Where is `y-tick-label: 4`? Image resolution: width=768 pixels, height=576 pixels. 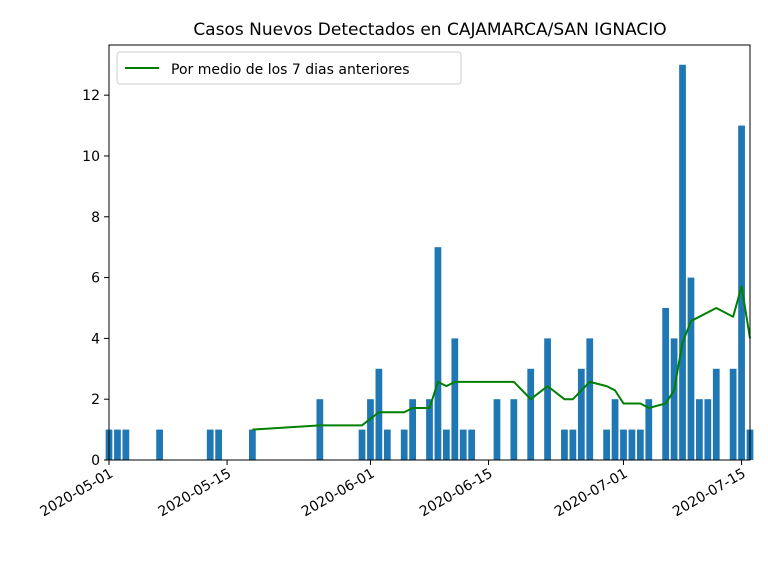 y-tick-label: 4 is located at coordinates (95, 339).